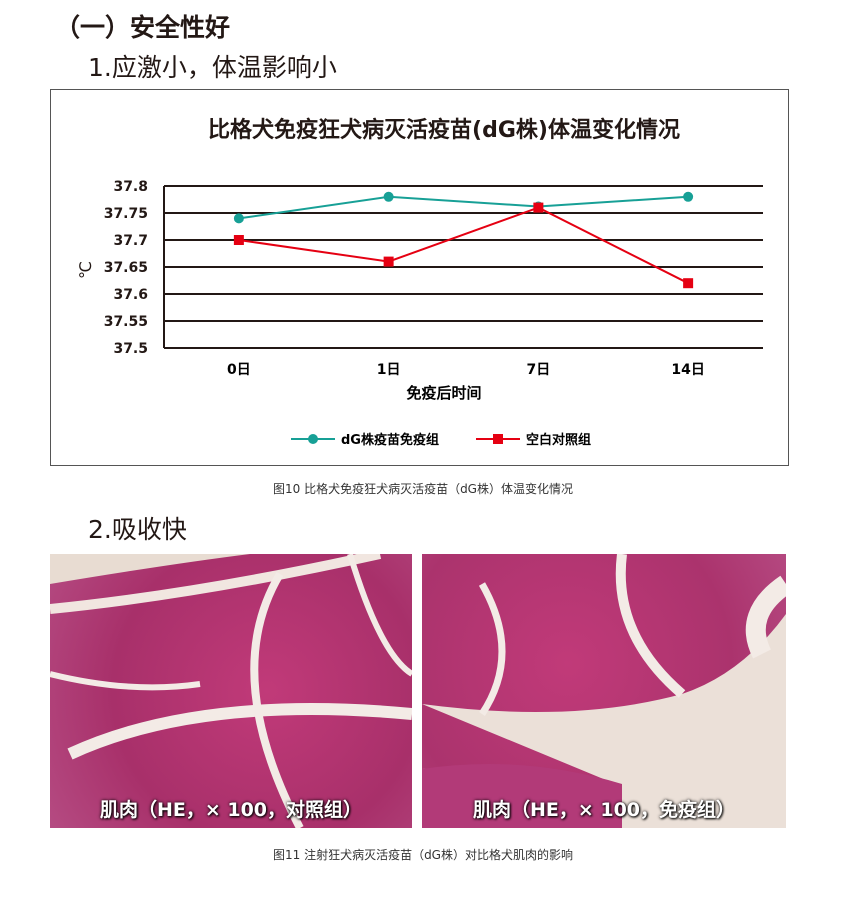 Image resolution: width=846 pixels, height=903 pixels. What do you see at coordinates (126, 268) in the screenshot?
I see `y-tick-label: 37.65` at bounding box center [126, 268].